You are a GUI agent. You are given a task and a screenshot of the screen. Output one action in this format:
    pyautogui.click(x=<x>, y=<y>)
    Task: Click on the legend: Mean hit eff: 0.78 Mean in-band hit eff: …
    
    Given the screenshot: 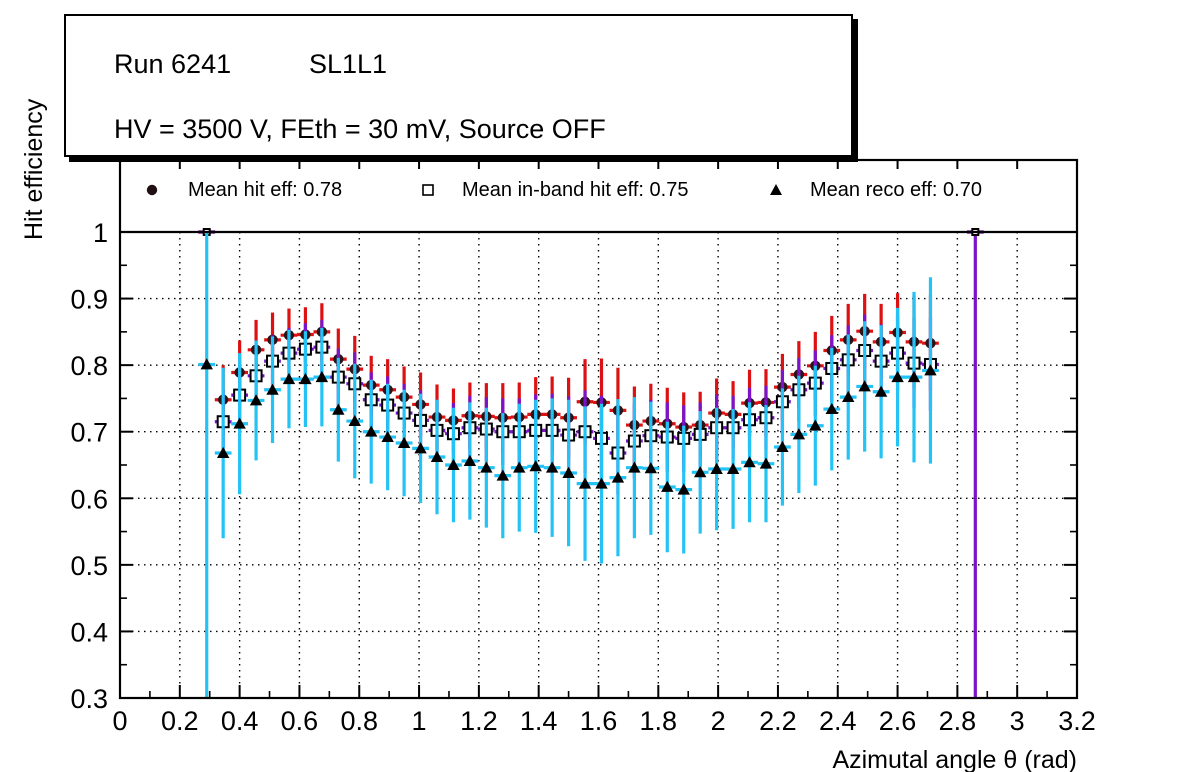 What is the action you would take?
    pyautogui.click(x=564, y=190)
    